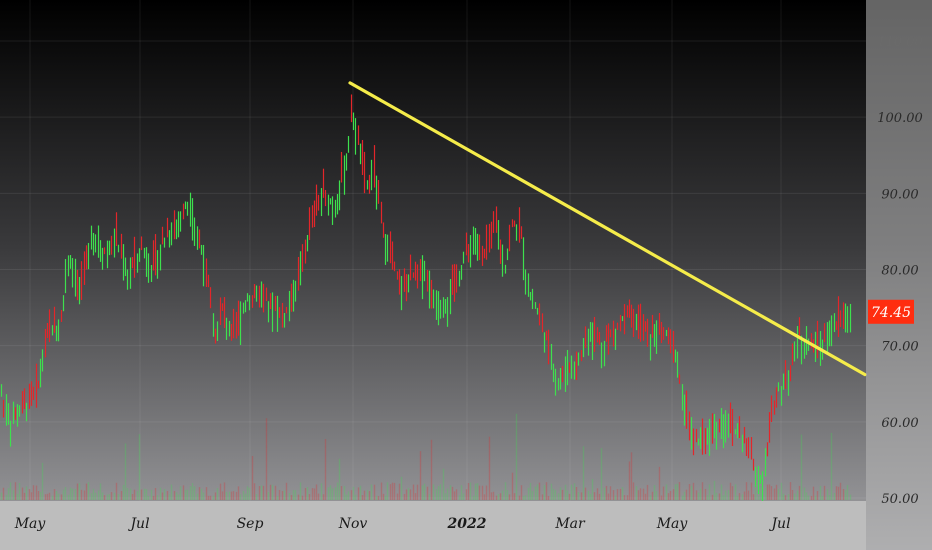 Image resolution: width=932 pixels, height=550 pixels. I want to click on time-axis-panel, so click(433, 525).